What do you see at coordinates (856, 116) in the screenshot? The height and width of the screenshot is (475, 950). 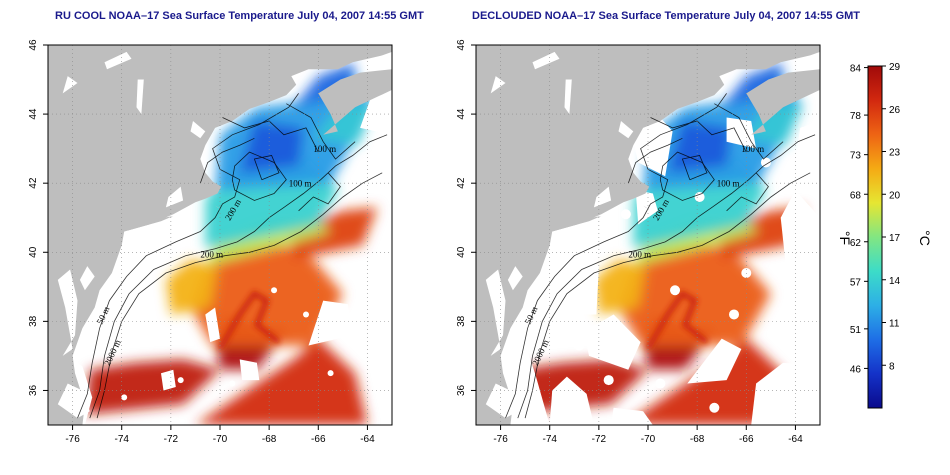 I see `fahrenheit-label: 78` at bounding box center [856, 116].